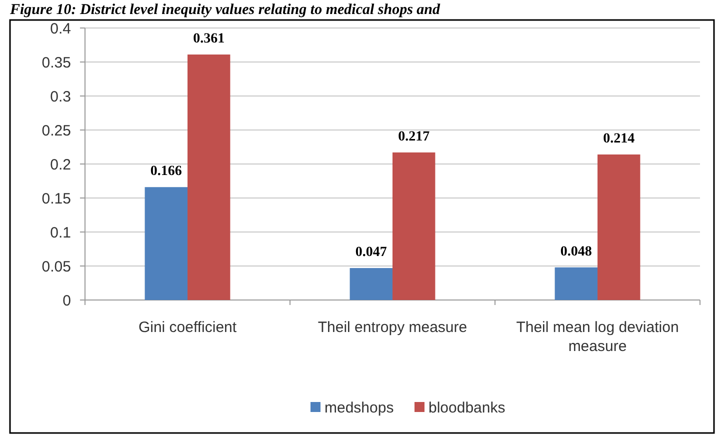 The image size is (716, 435). Describe the element at coordinates (224, 10) in the screenshot. I see `chart-title: Figure 10: District level inequity values relating to medical shops and` at that location.